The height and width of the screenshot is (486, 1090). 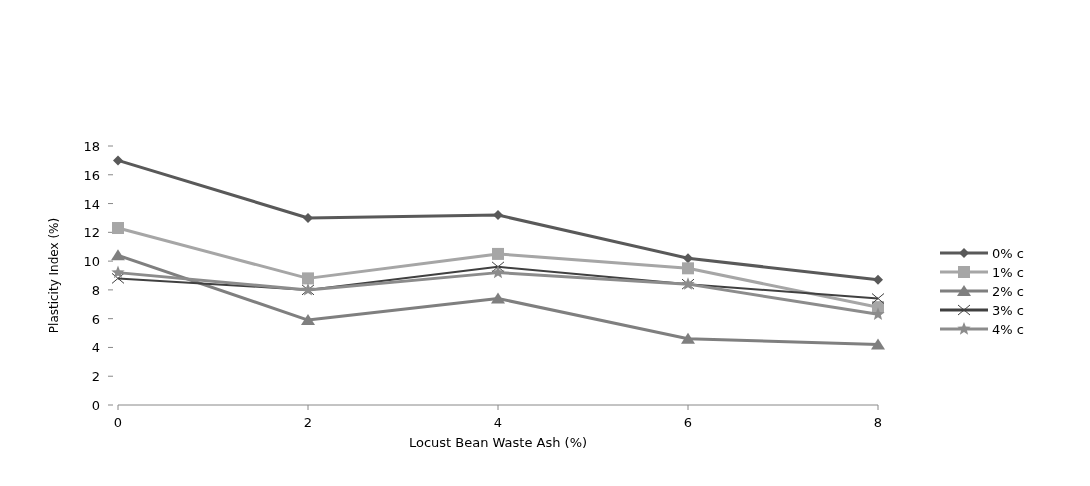 What do you see at coordinates (91, 175) in the screenshot?
I see `y-tick-label: 16` at bounding box center [91, 175].